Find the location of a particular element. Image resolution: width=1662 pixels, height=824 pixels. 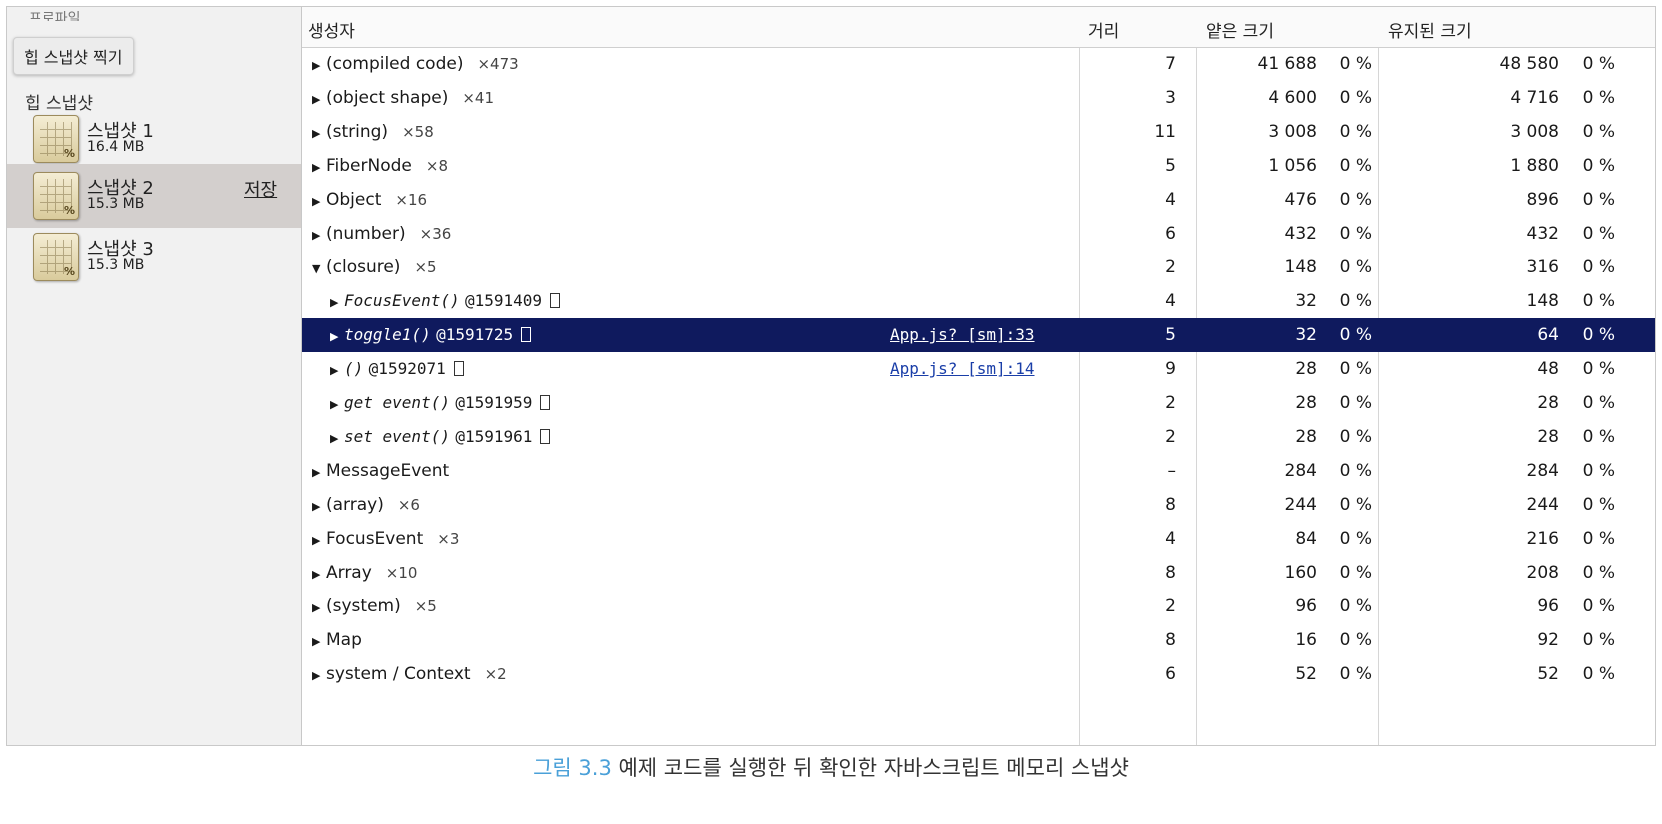

table-row: ▶ Map 8 16 0 % 92 0 % is located at coordinates (978, 640).